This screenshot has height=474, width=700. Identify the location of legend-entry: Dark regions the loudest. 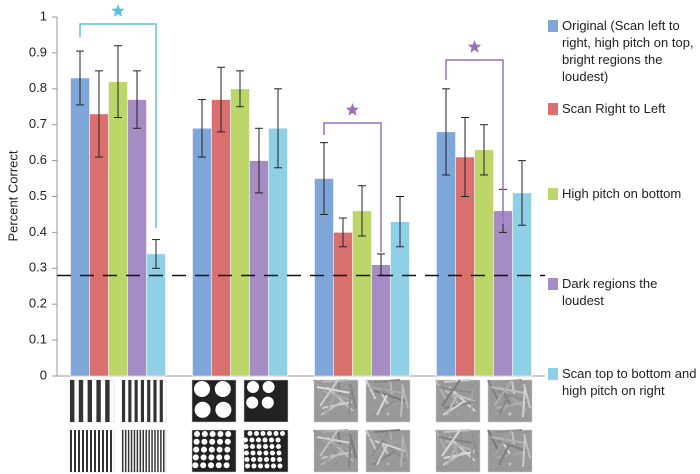
(623, 292).